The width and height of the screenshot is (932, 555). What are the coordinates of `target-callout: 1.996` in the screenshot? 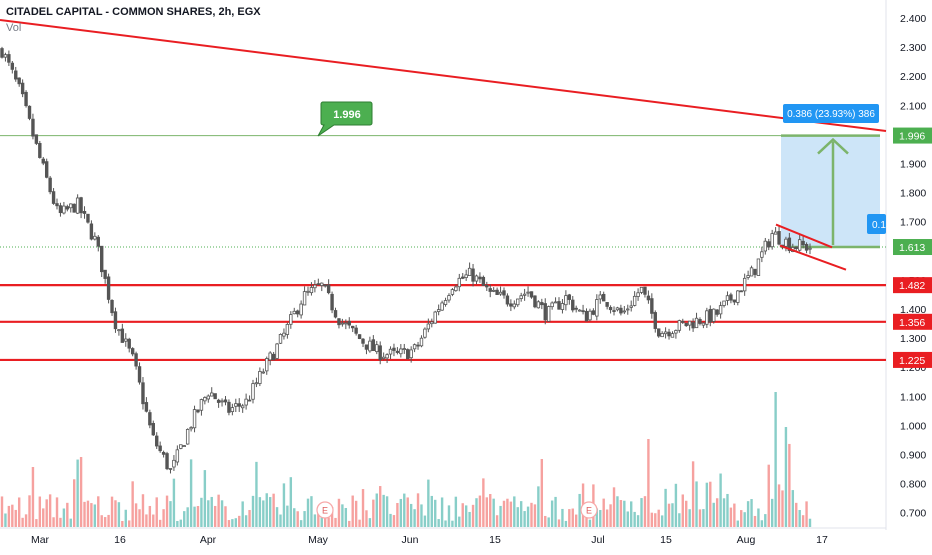 It's located at (345, 119).